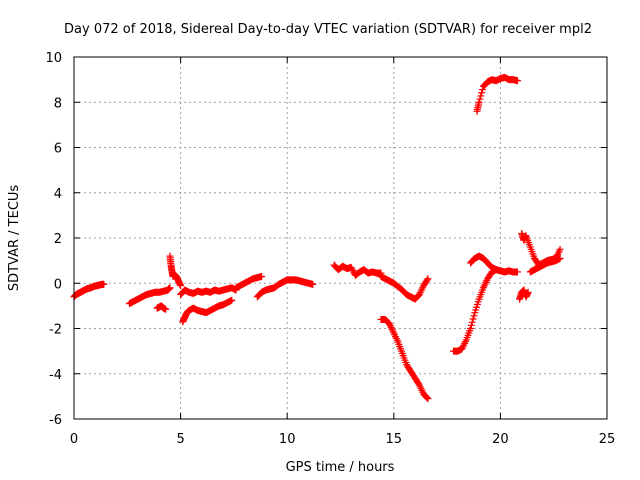 The width and height of the screenshot is (640, 480). Describe the element at coordinates (180, 439) in the screenshot. I see `x-tick-label: 5` at that location.